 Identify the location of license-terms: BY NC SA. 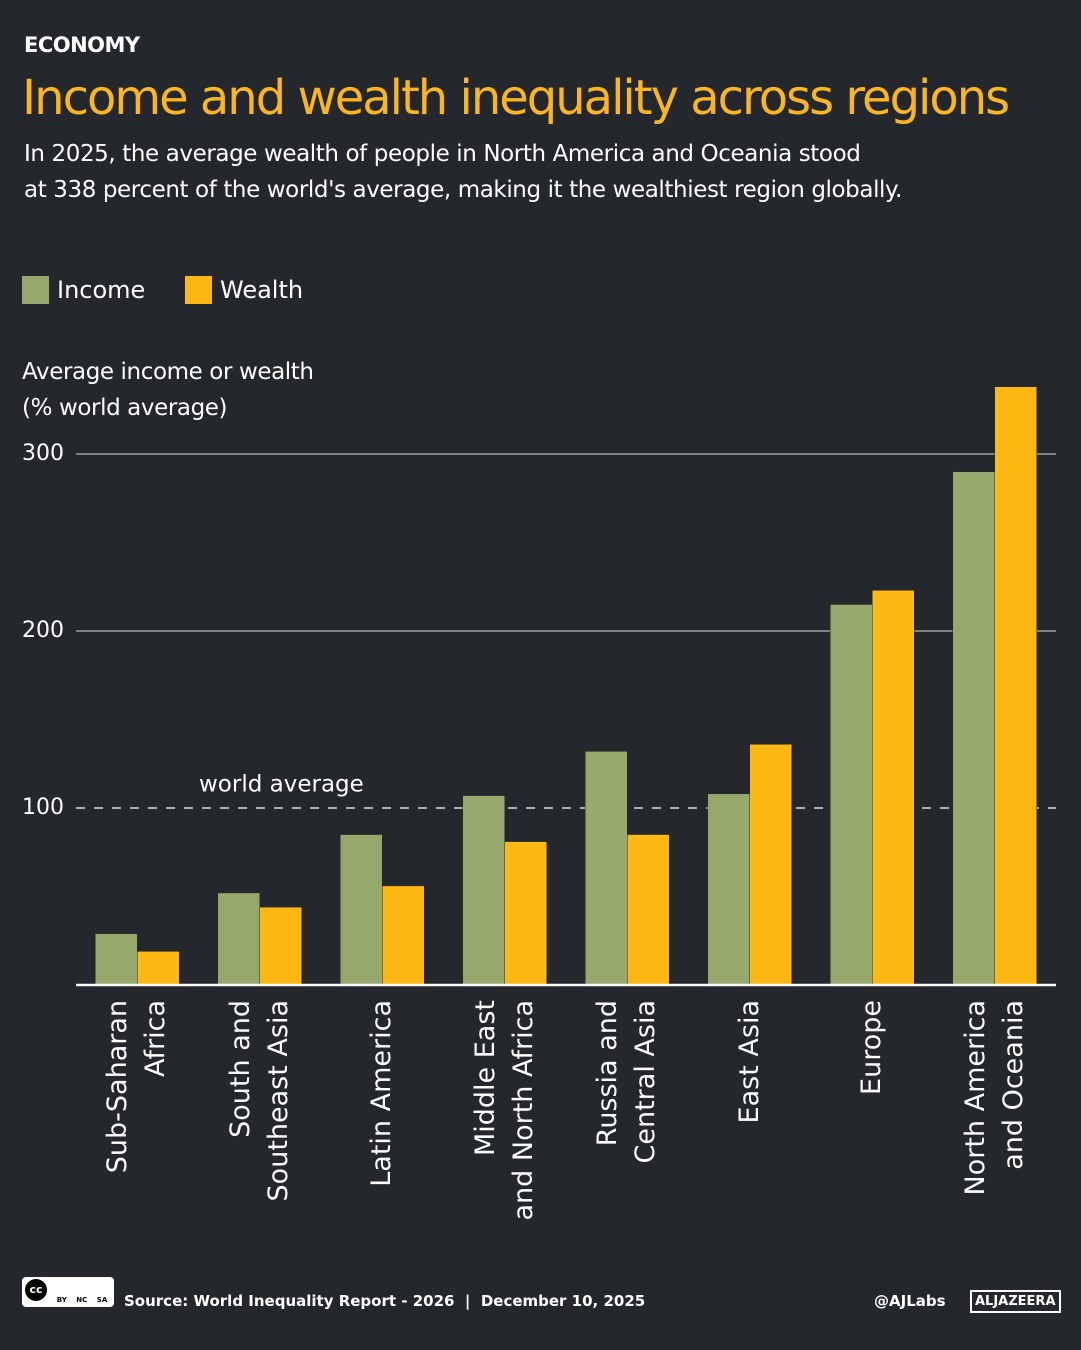
(82, 1300).